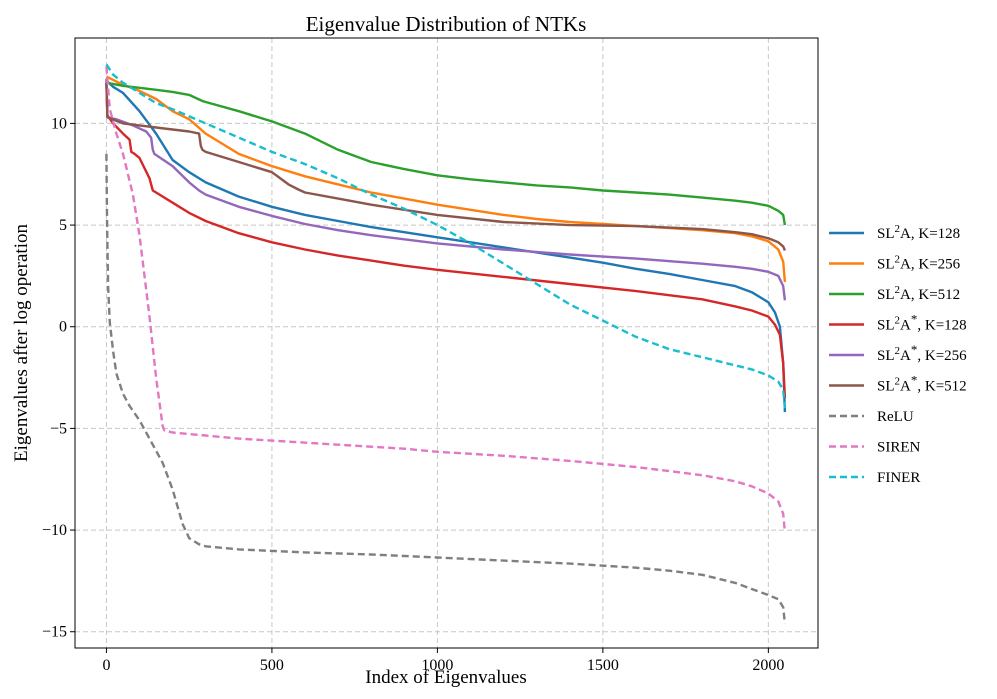  What do you see at coordinates (58, 428) in the screenshot?
I see `y-tick-label: −5` at bounding box center [58, 428].